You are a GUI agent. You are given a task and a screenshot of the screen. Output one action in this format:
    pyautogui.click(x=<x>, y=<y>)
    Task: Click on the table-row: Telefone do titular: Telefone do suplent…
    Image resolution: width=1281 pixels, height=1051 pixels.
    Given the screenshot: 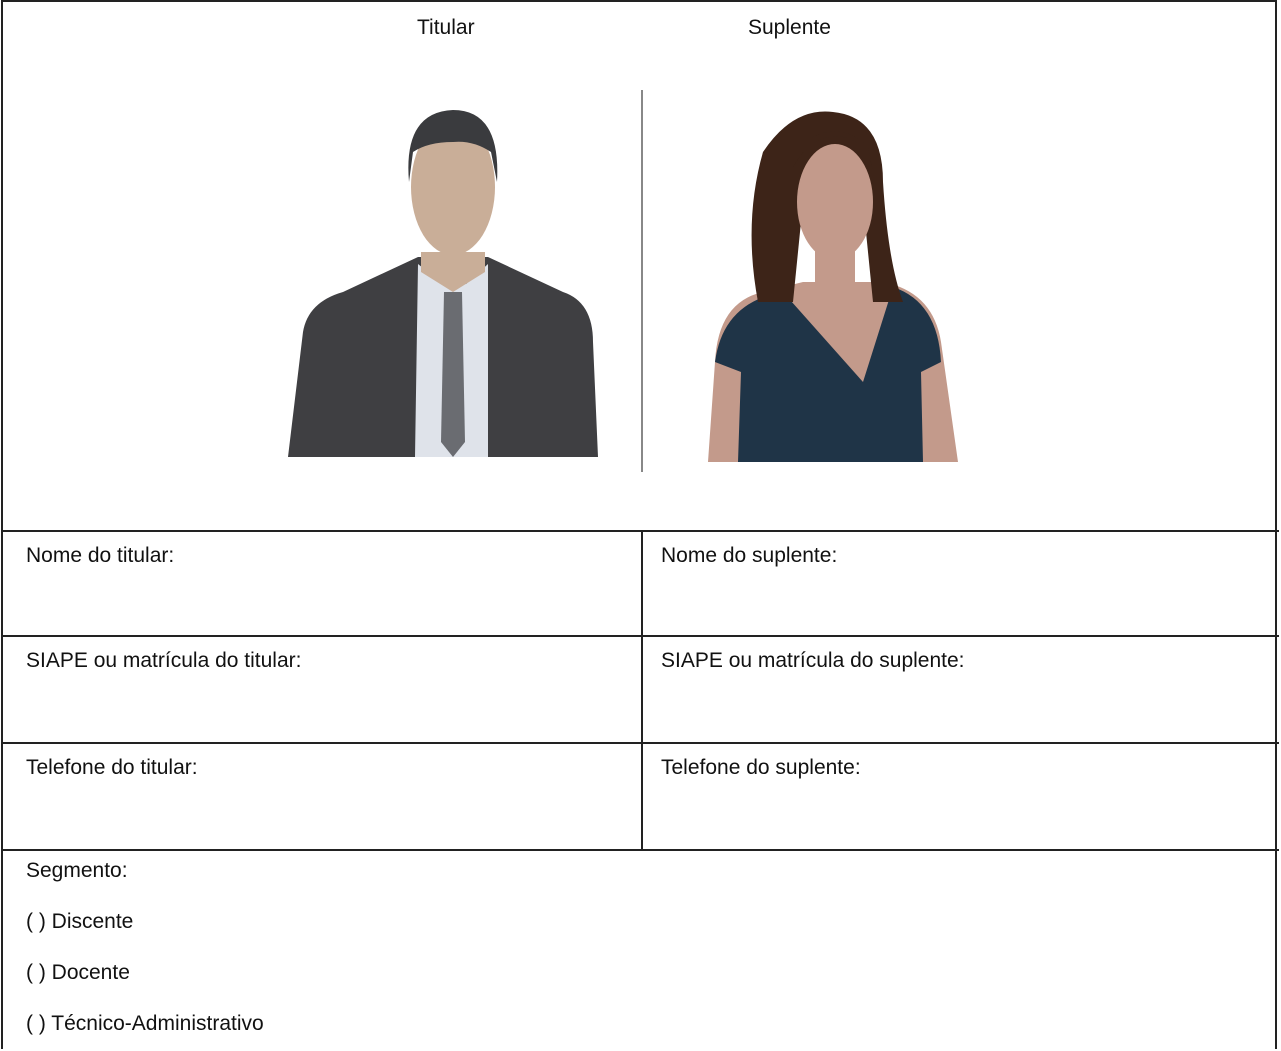 What is the action you would take?
    pyautogui.click(x=641, y=796)
    